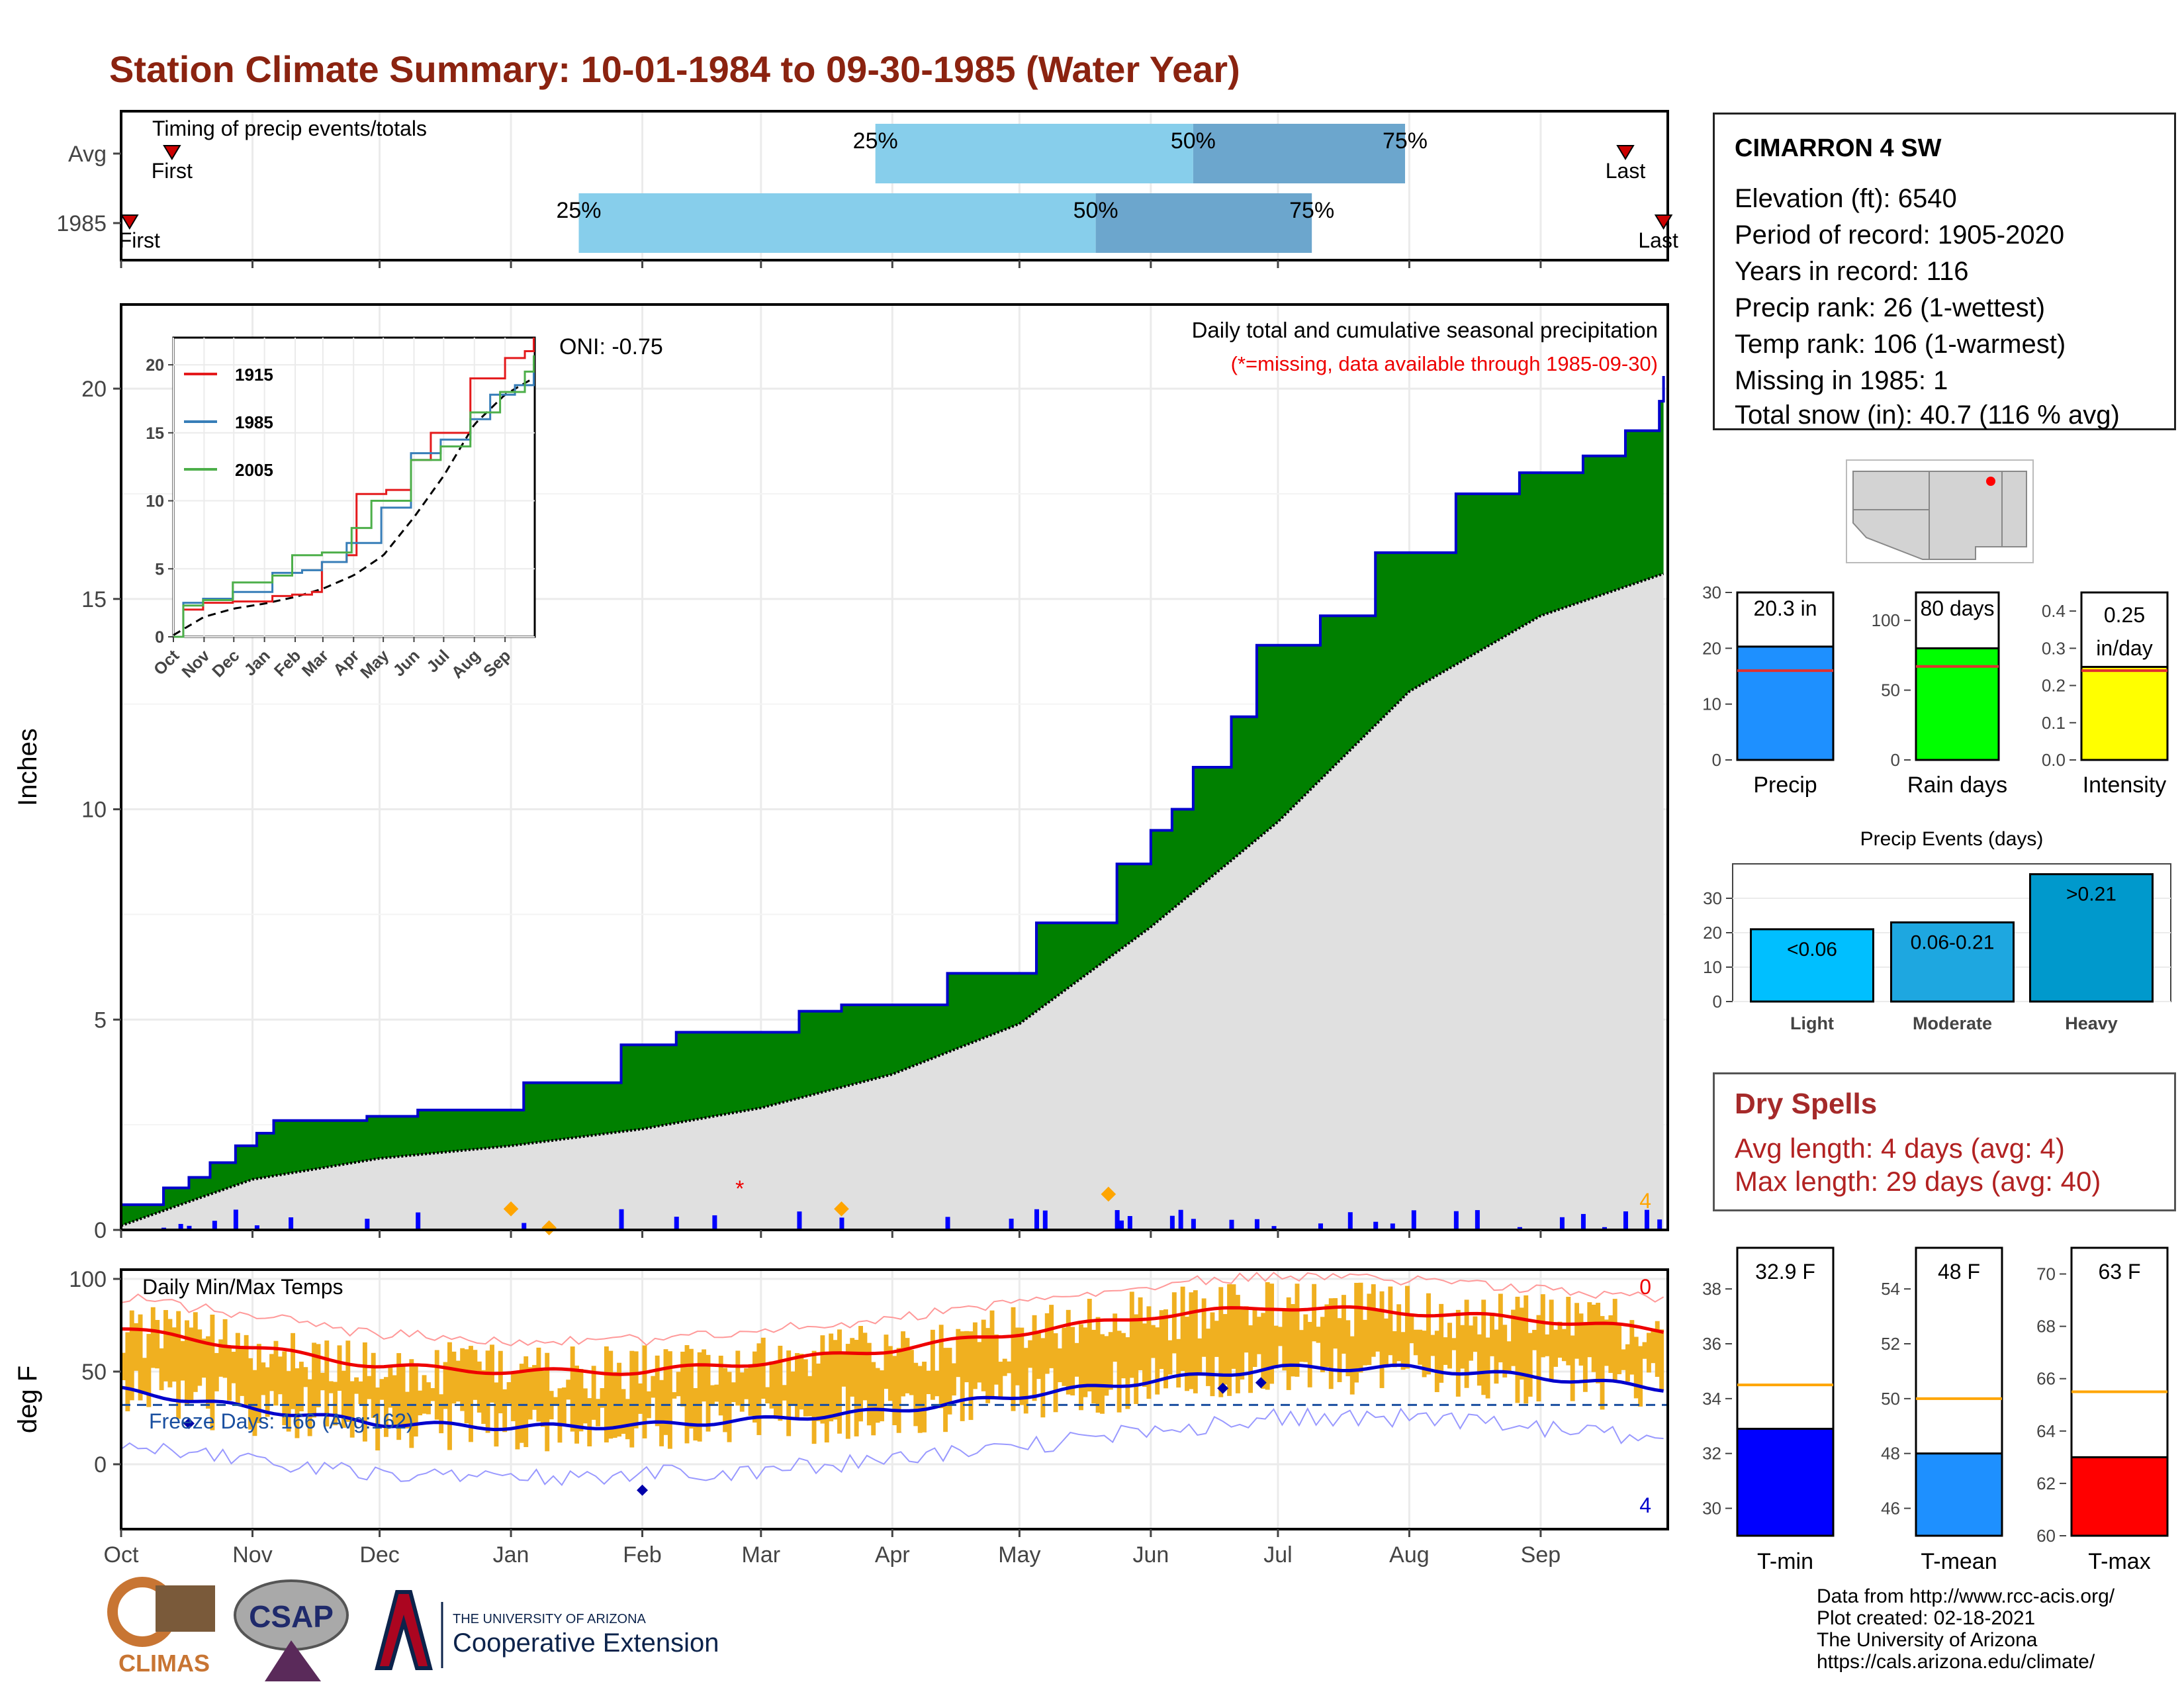  I want to click on location-map, so click(1940, 511).